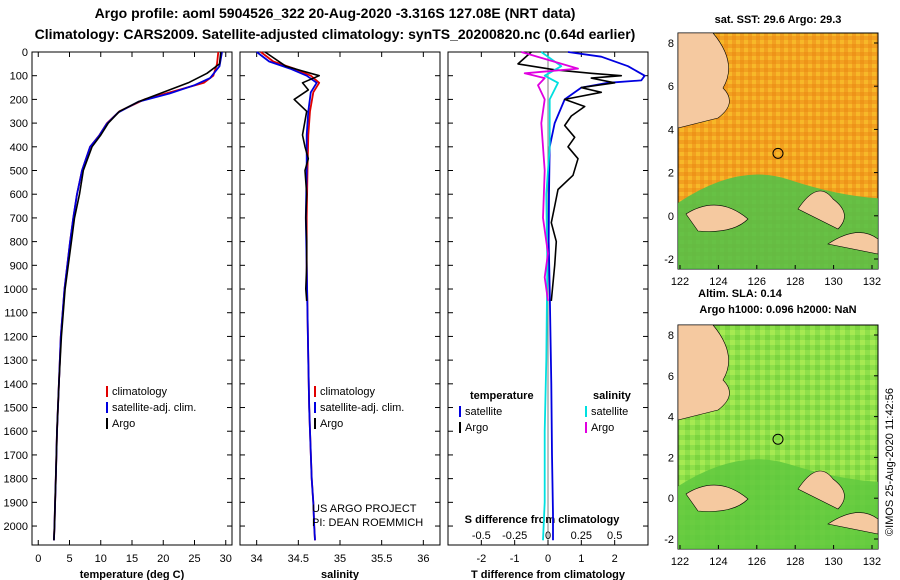  Describe the element at coordinates (16, 337) in the screenshot. I see `y-tick-label: 1200` at that location.